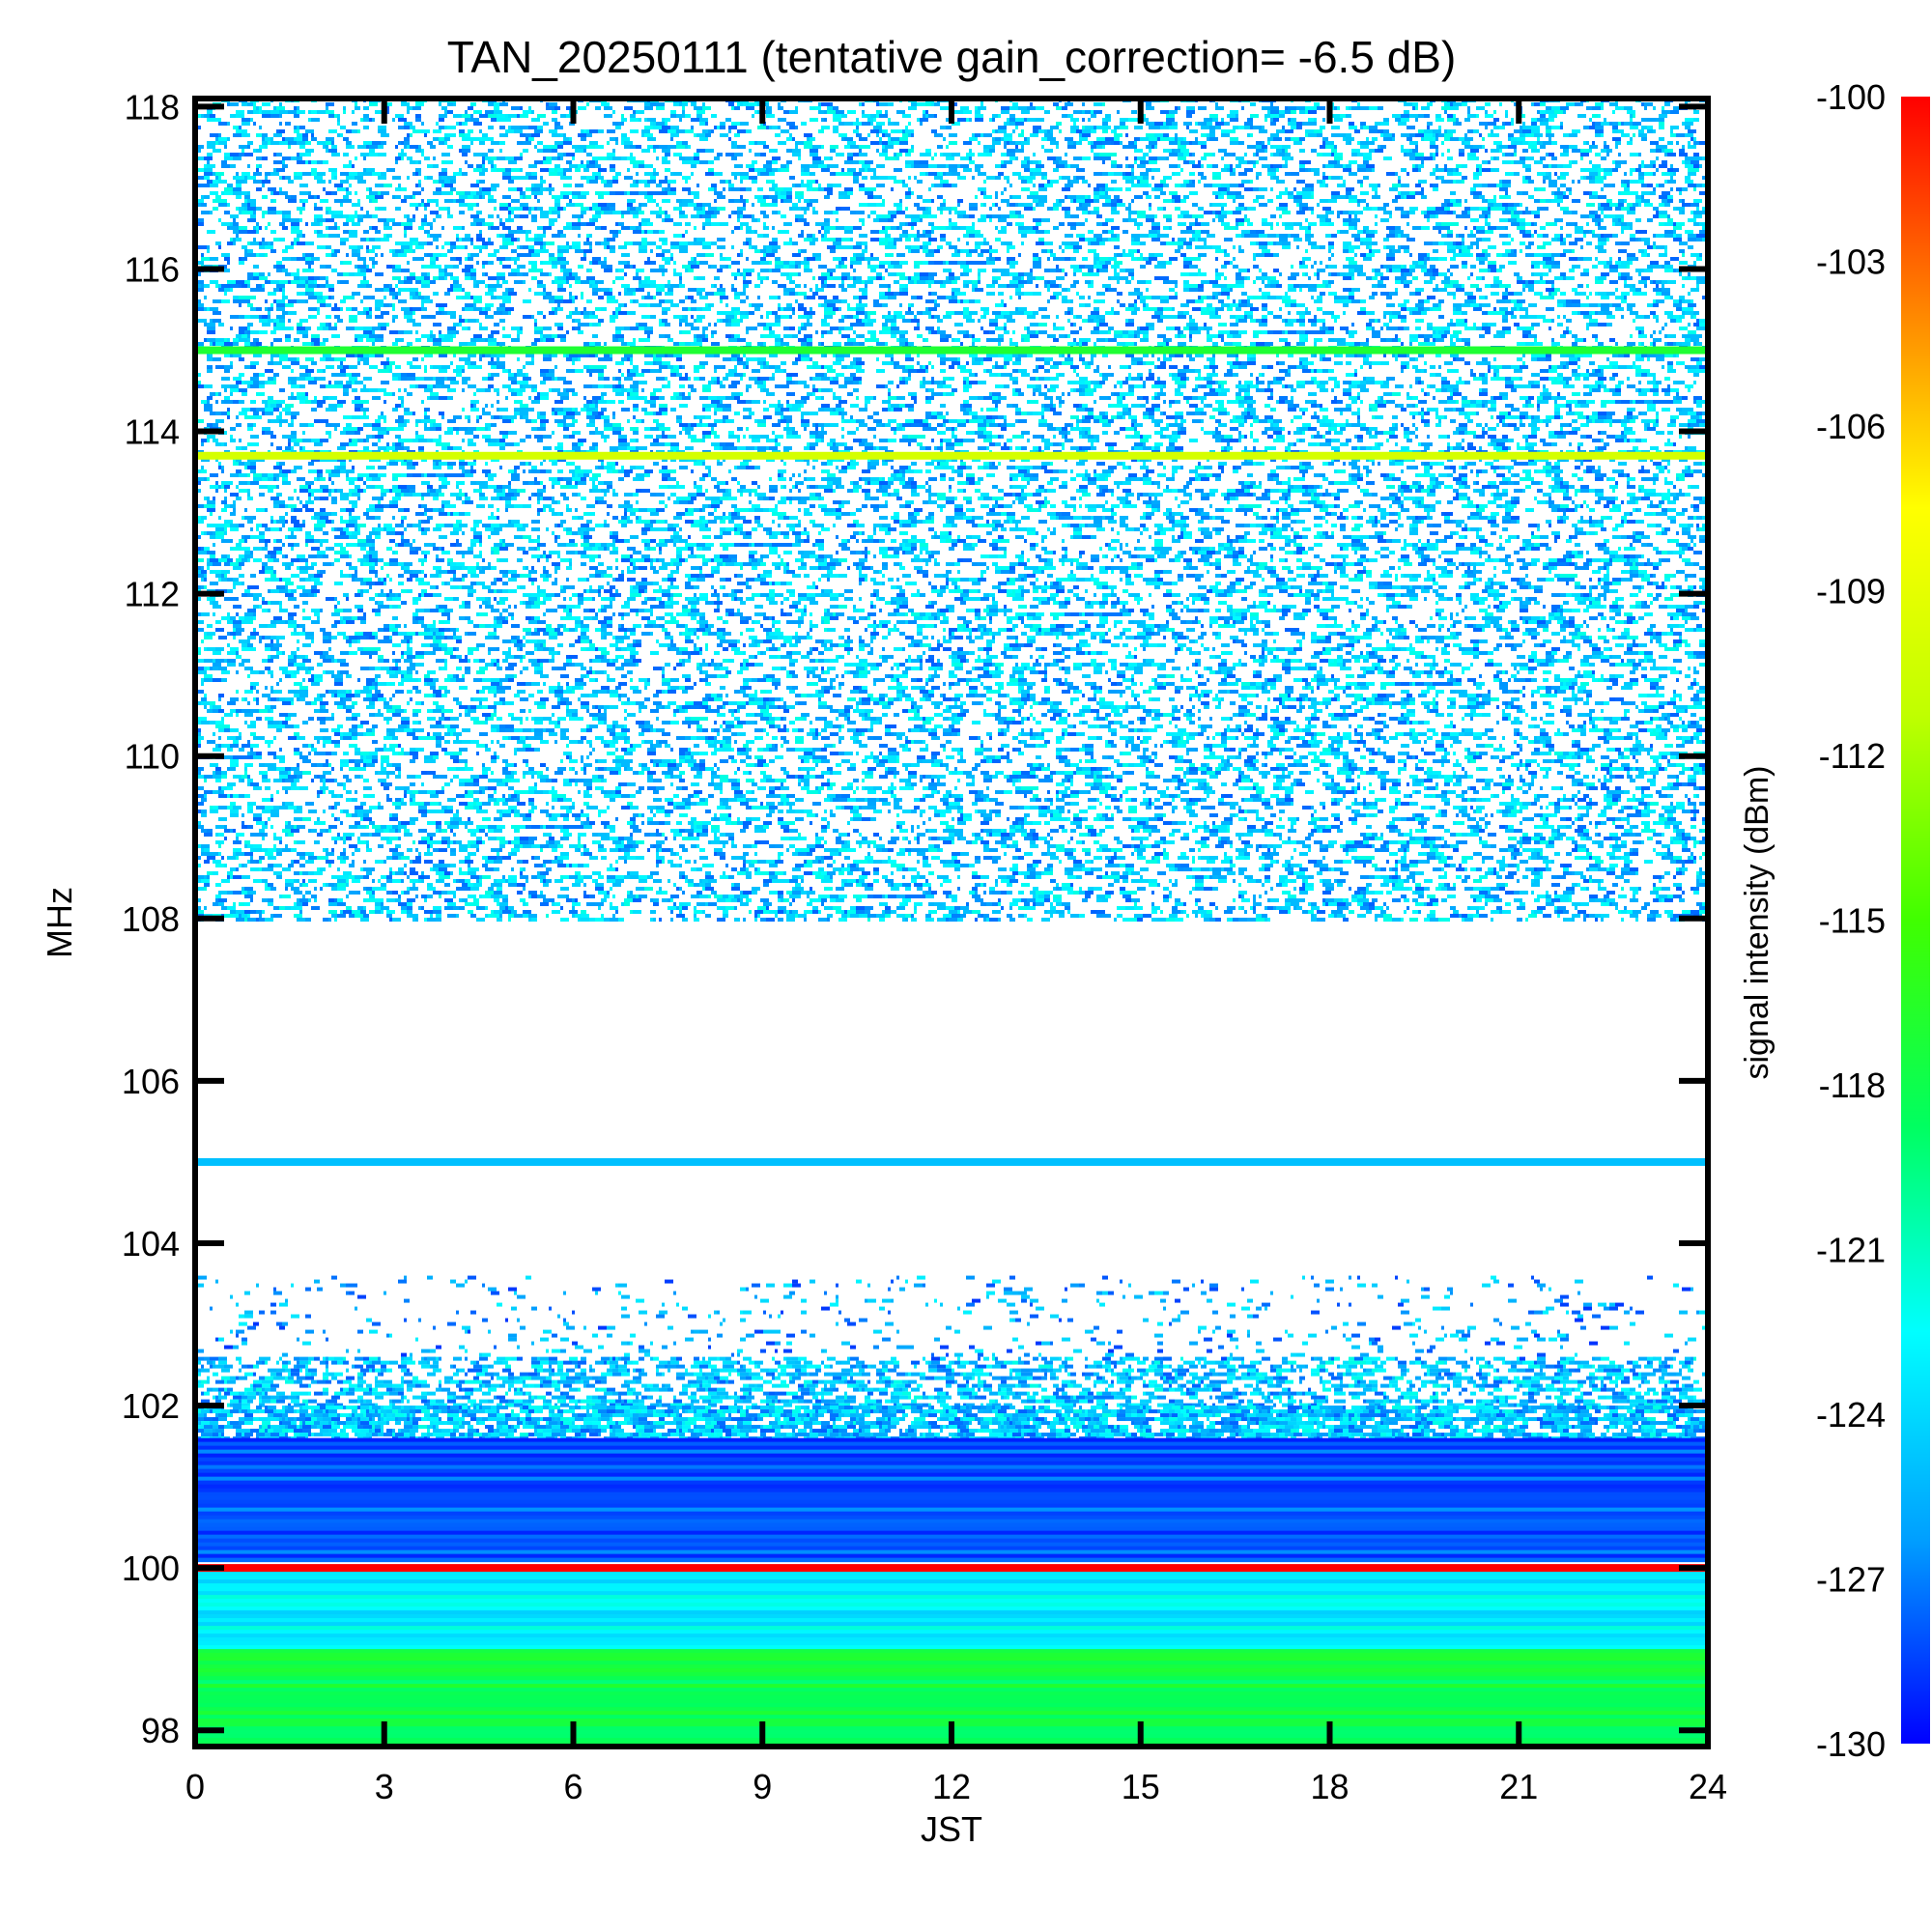 The height and width of the screenshot is (1932, 1932). What do you see at coordinates (572, 1786) in the screenshot?
I see `x-tick-label: 6` at bounding box center [572, 1786].